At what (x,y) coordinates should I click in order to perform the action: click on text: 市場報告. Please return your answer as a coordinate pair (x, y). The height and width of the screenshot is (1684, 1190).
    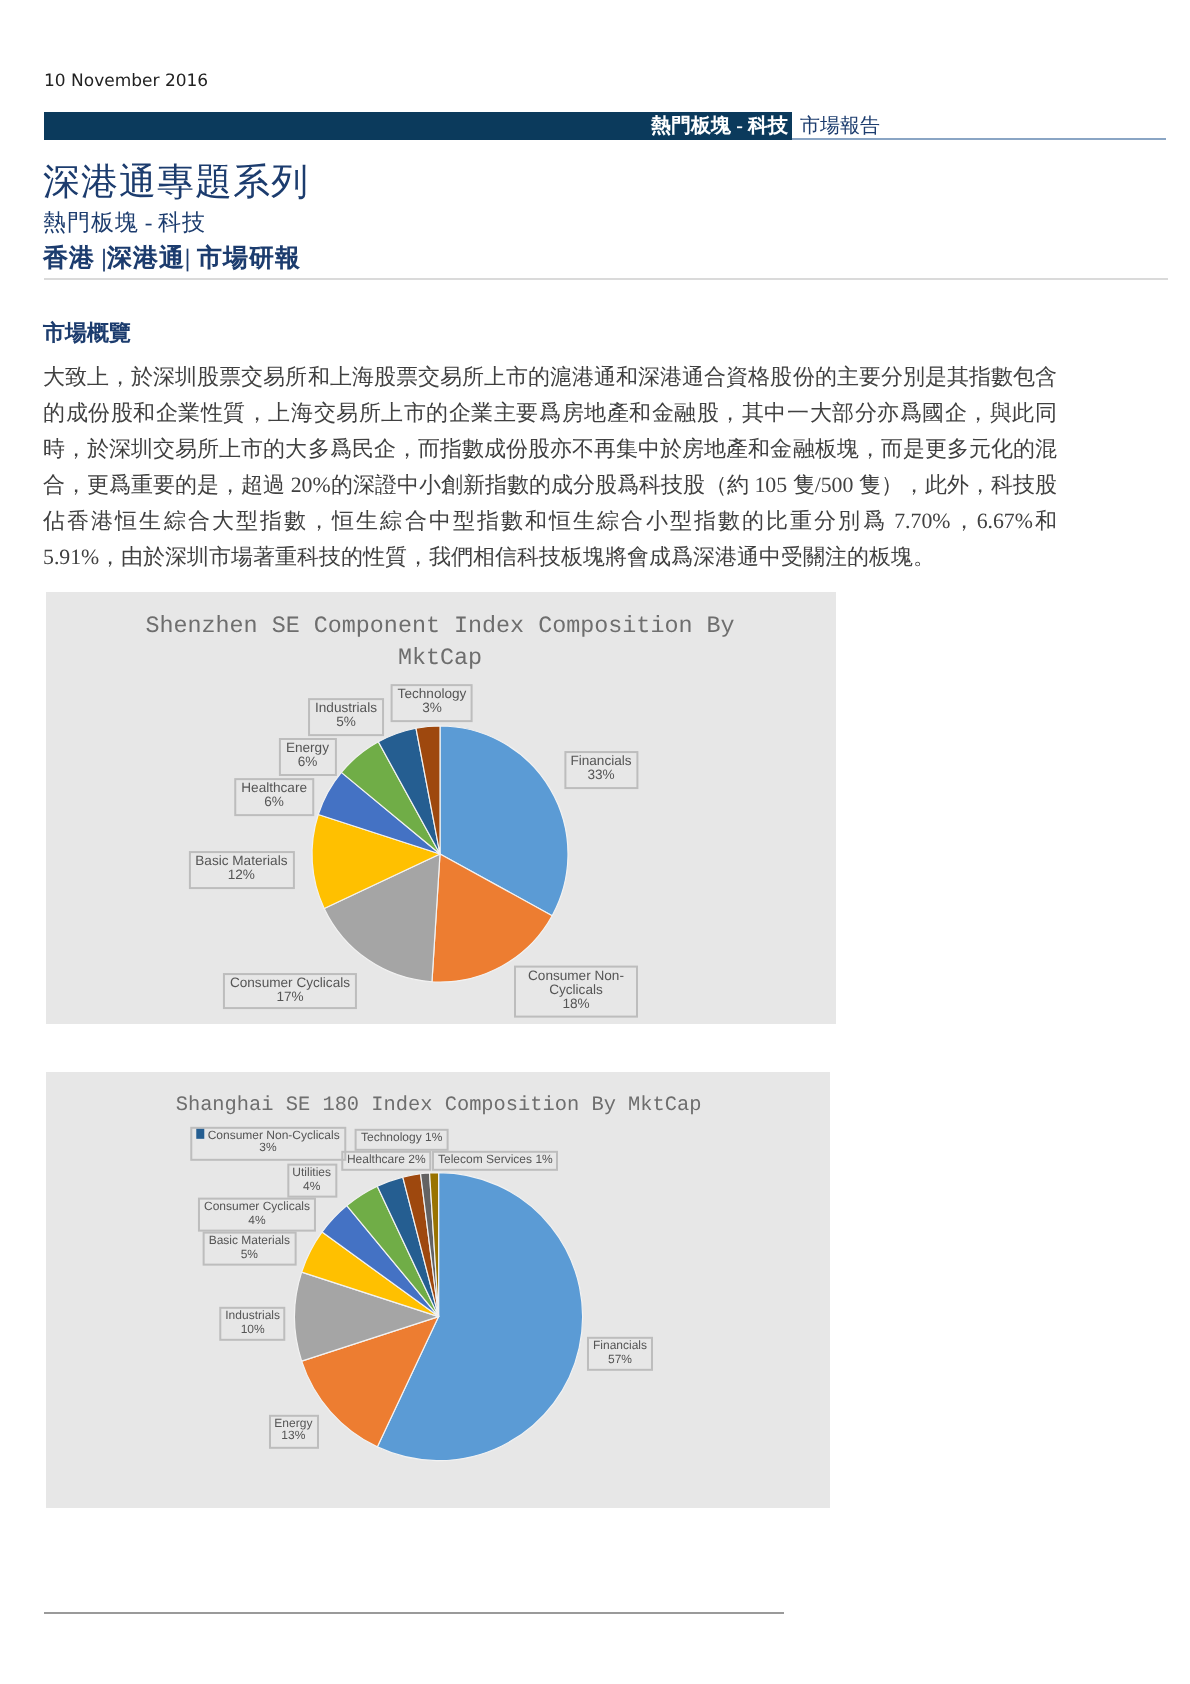
    Looking at the image, I should click on (840, 126).